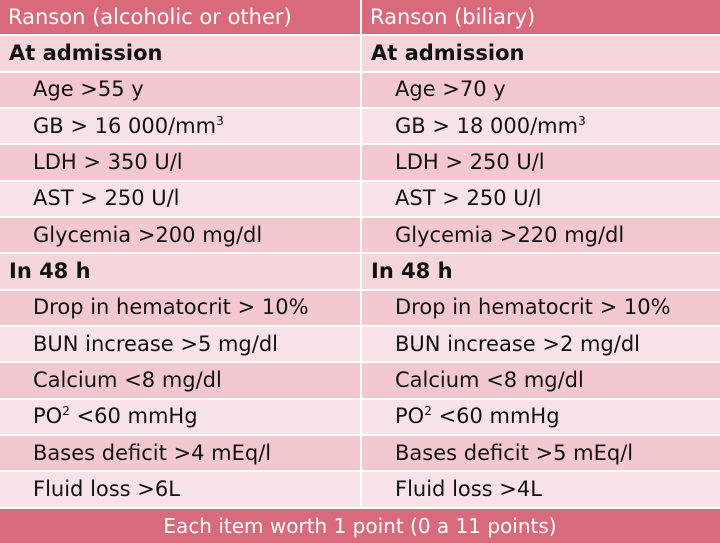 The image size is (720, 543). Describe the element at coordinates (181, 490) in the screenshot. I see `left-criterion: Fluid loss >6L` at that location.